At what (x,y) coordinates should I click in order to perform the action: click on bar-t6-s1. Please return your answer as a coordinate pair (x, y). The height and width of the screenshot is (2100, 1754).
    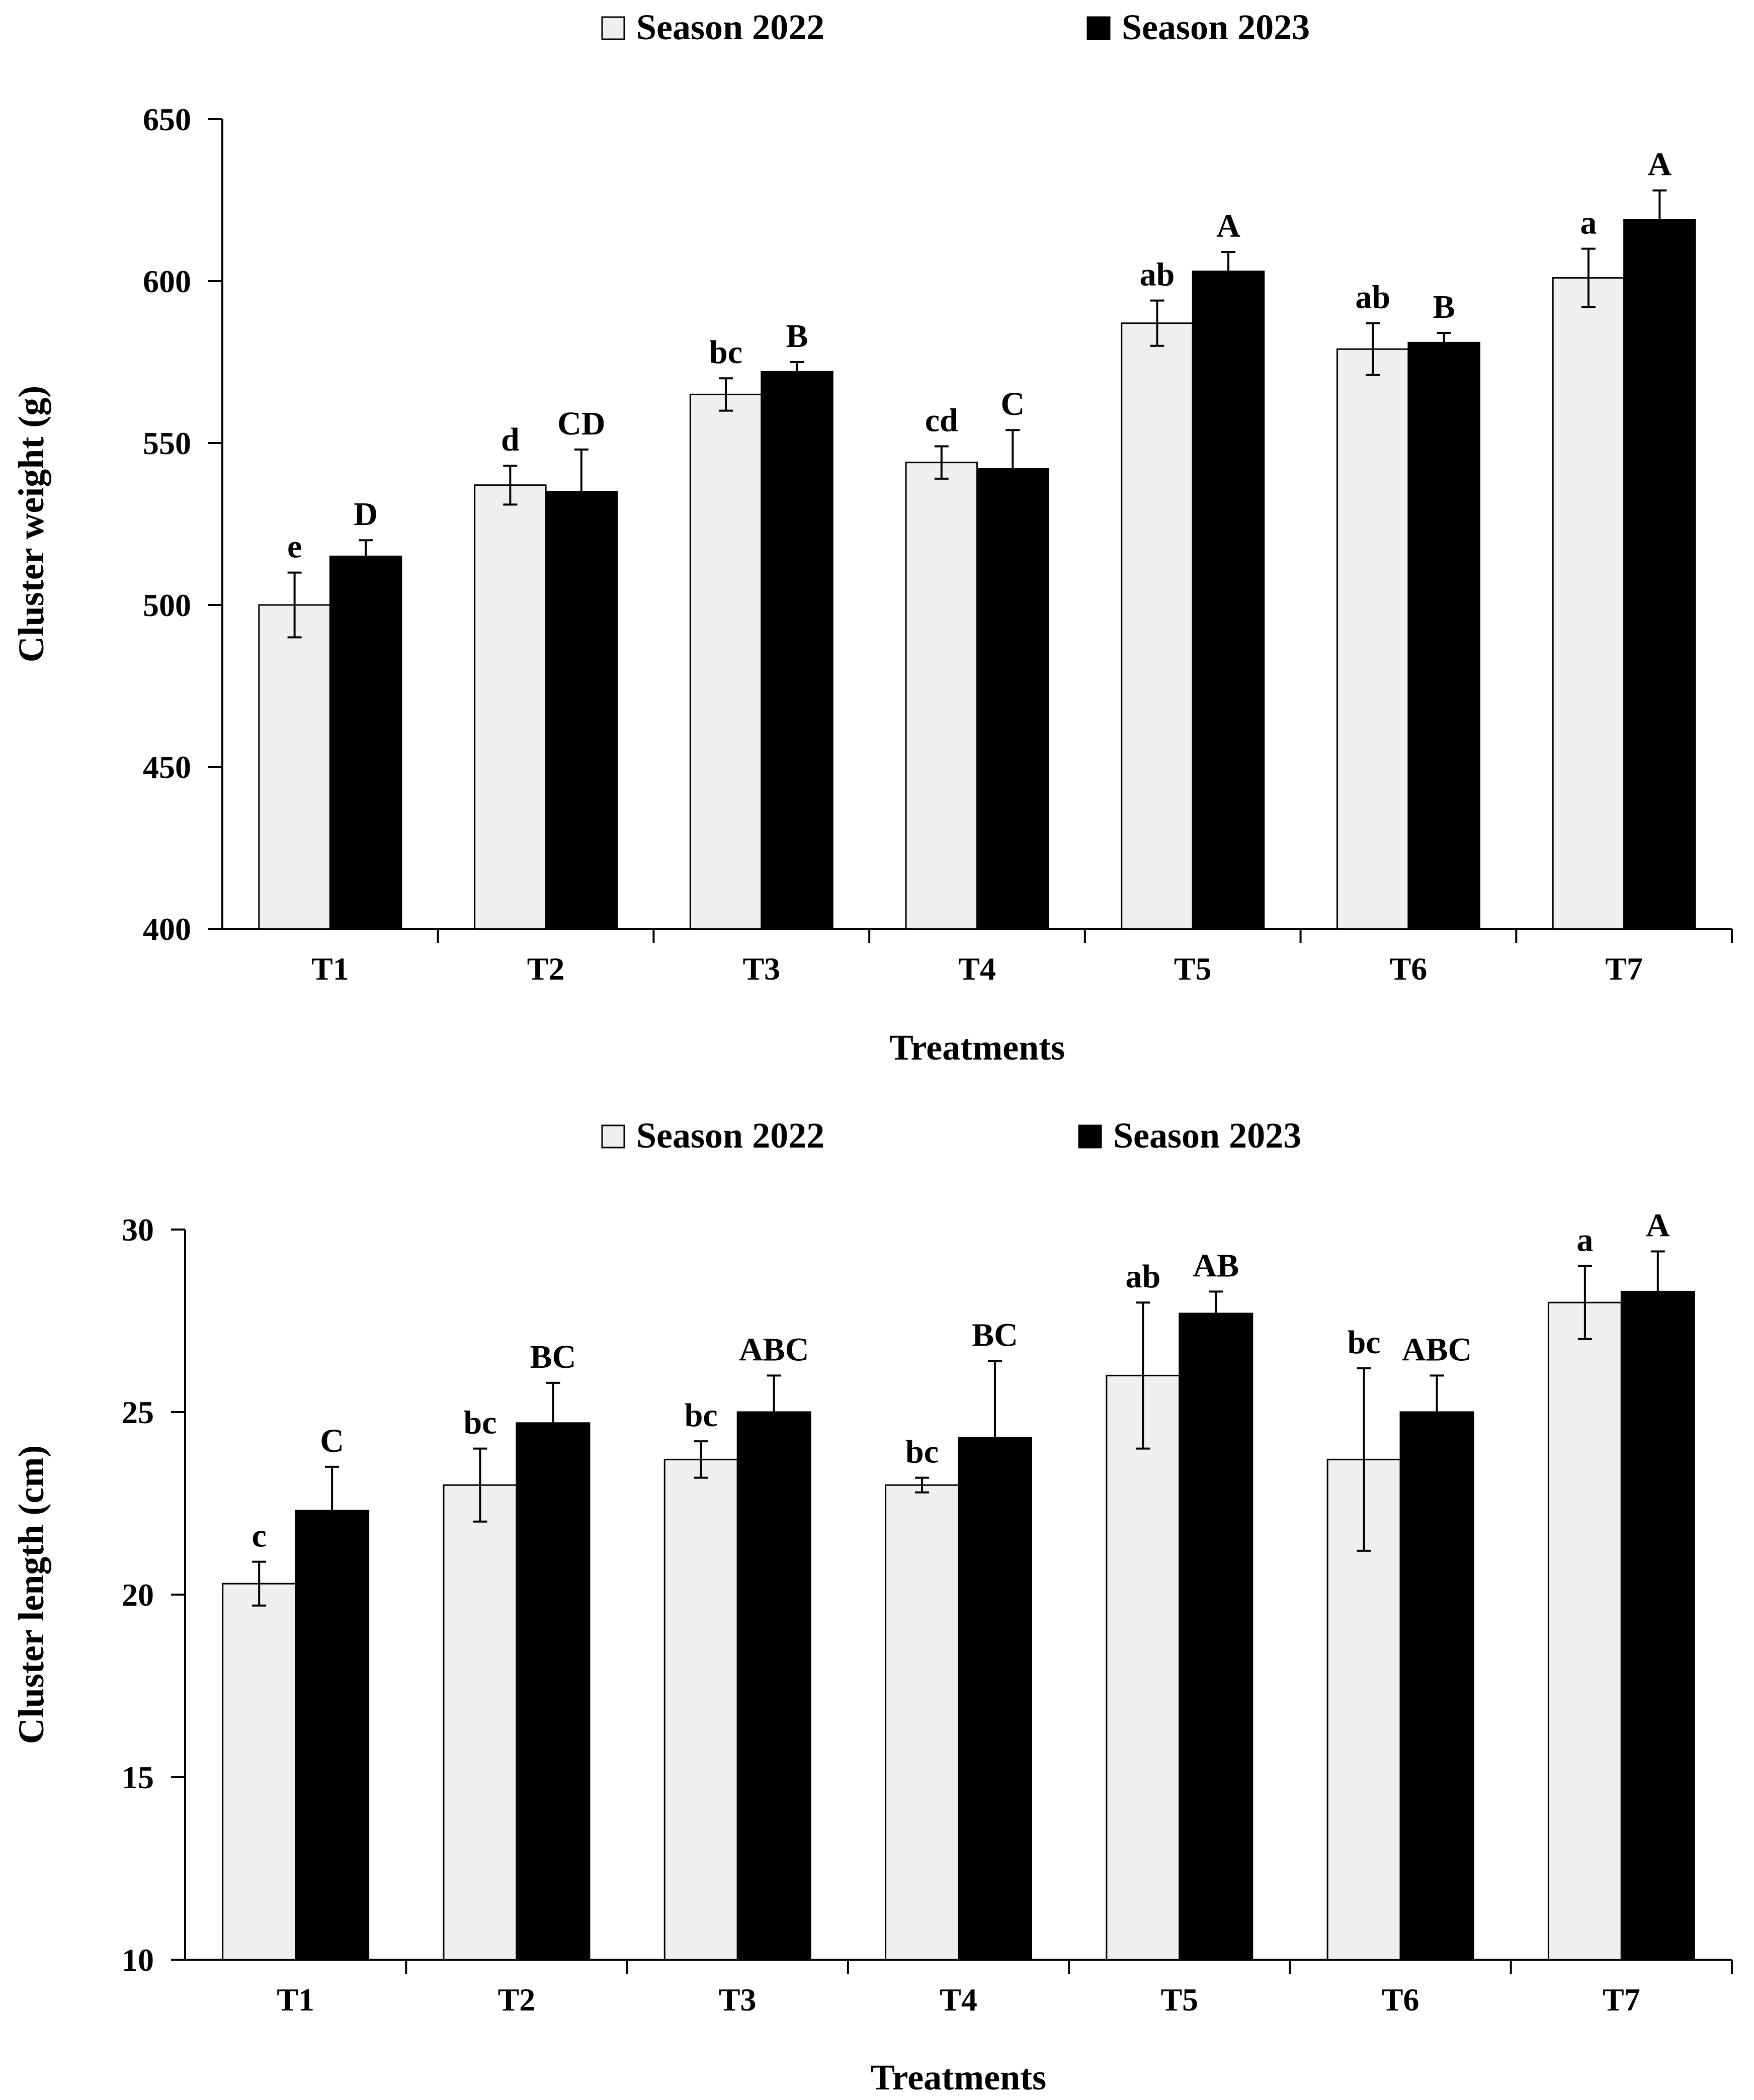
    Looking at the image, I should click on (1372, 639).